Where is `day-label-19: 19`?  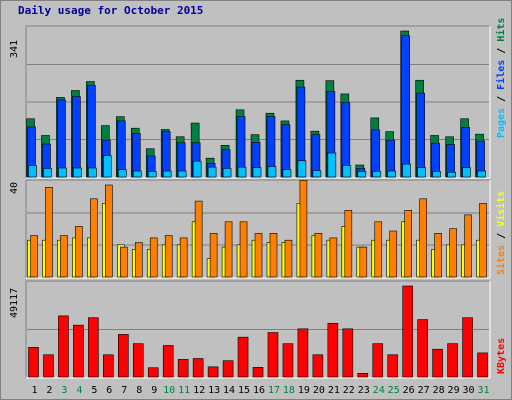
day-label-19: 19 is located at coordinates (304, 390).